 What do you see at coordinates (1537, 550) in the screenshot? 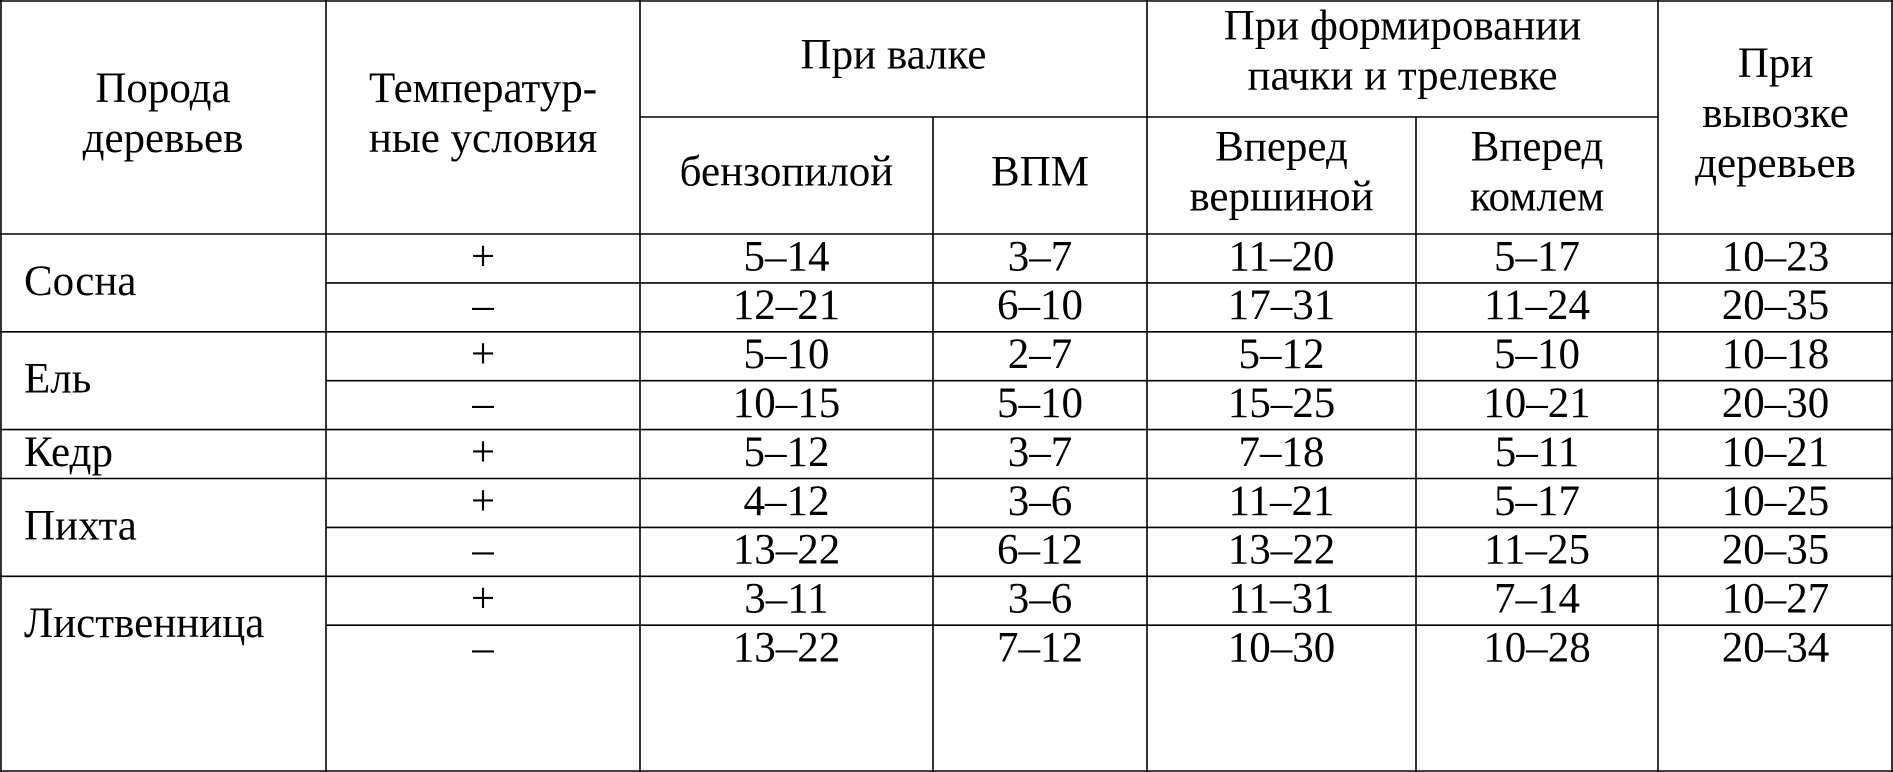
I see `table-cell: 11–25` at bounding box center [1537, 550].